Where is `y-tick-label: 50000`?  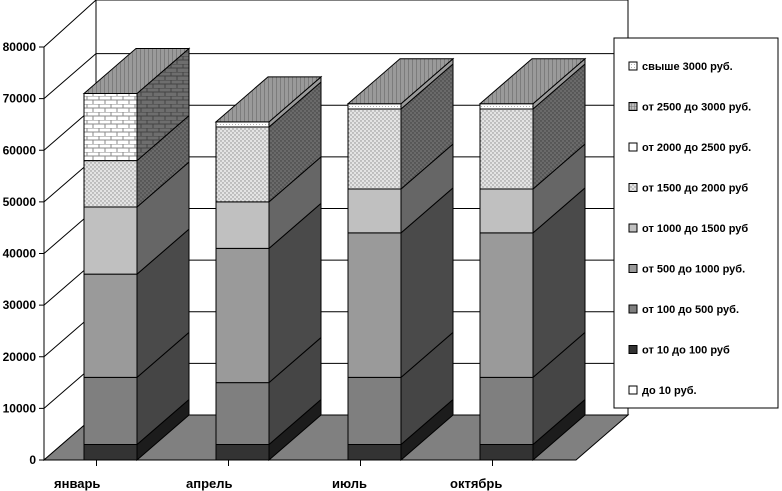
y-tick-label: 50000 is located at coordinates (20, 202).